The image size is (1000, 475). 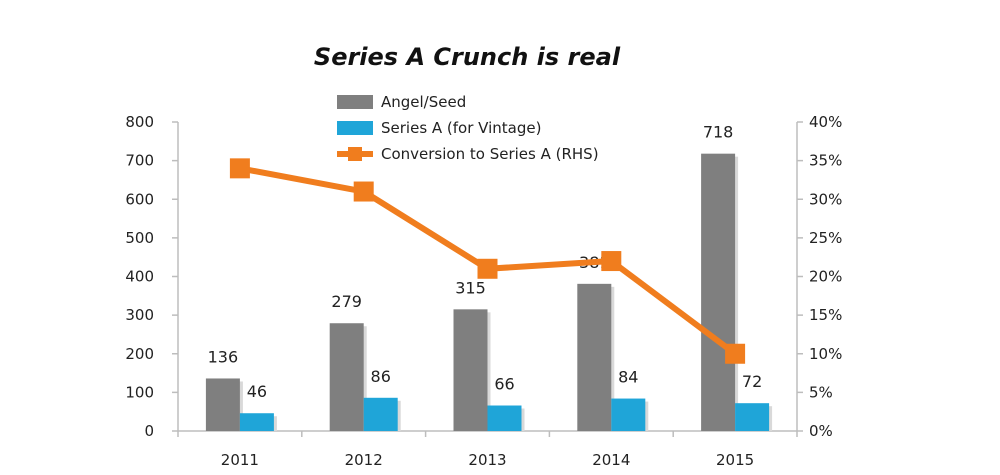 I want to click on right-tick-label: 10%, so click(x=825, y=354).